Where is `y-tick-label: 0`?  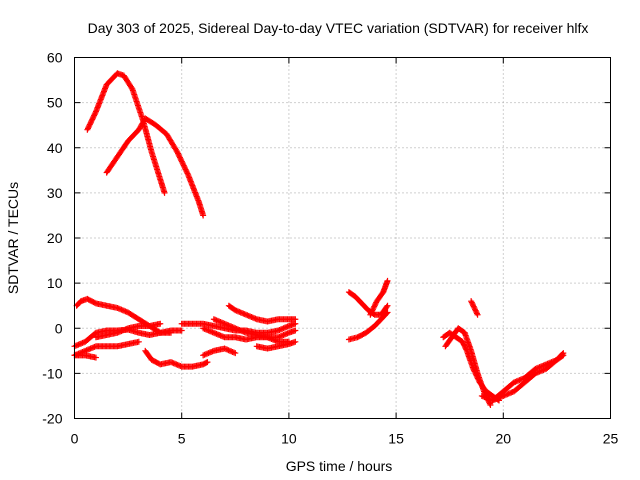 y-tick-label: 0 is located at coordinates (59, 328).